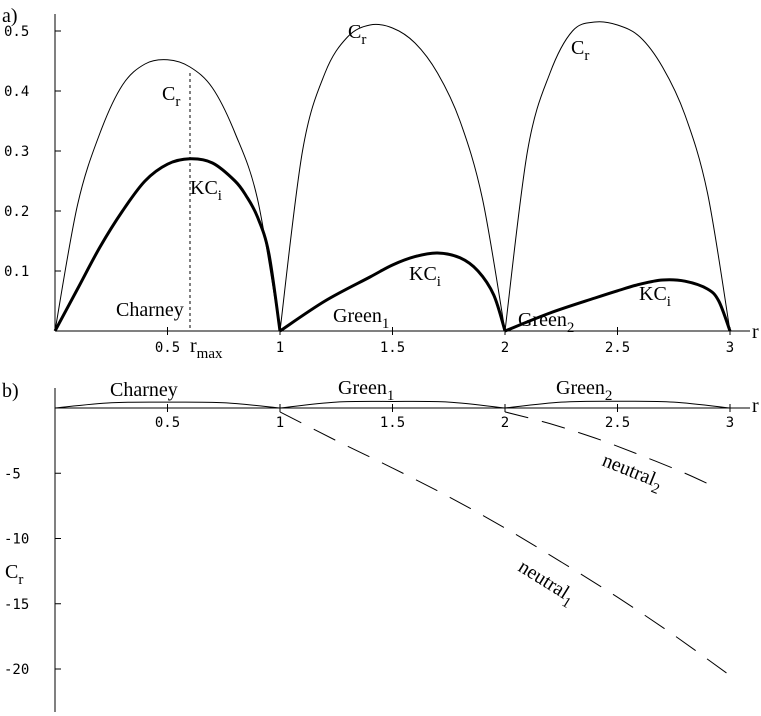 The height and width of the screenshot is (716, 761). I want to click on panel-b-x-ticks: 0.5 1 1.5 2 2.5 3, so click(444, 417).